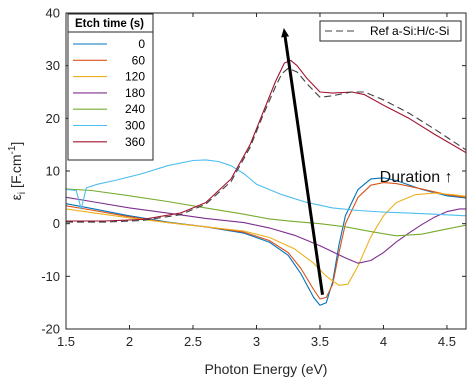 The width and height of the screenshot is (467, 381). I want to click on legend-box, so click(110, 87).